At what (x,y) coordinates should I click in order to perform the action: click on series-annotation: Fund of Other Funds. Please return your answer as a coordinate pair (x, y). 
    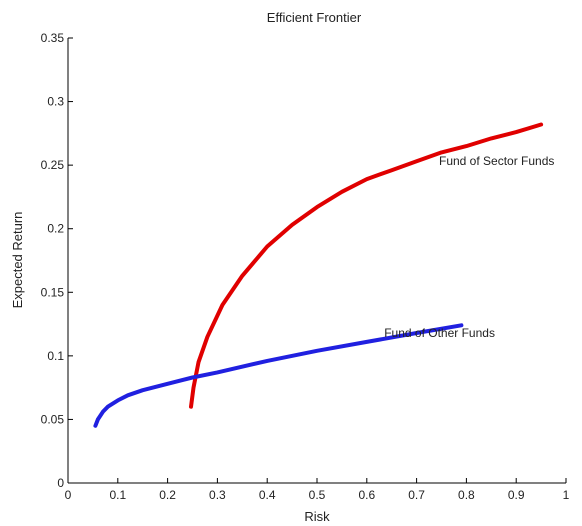
    Looking at the image, I should click on (439, 333).